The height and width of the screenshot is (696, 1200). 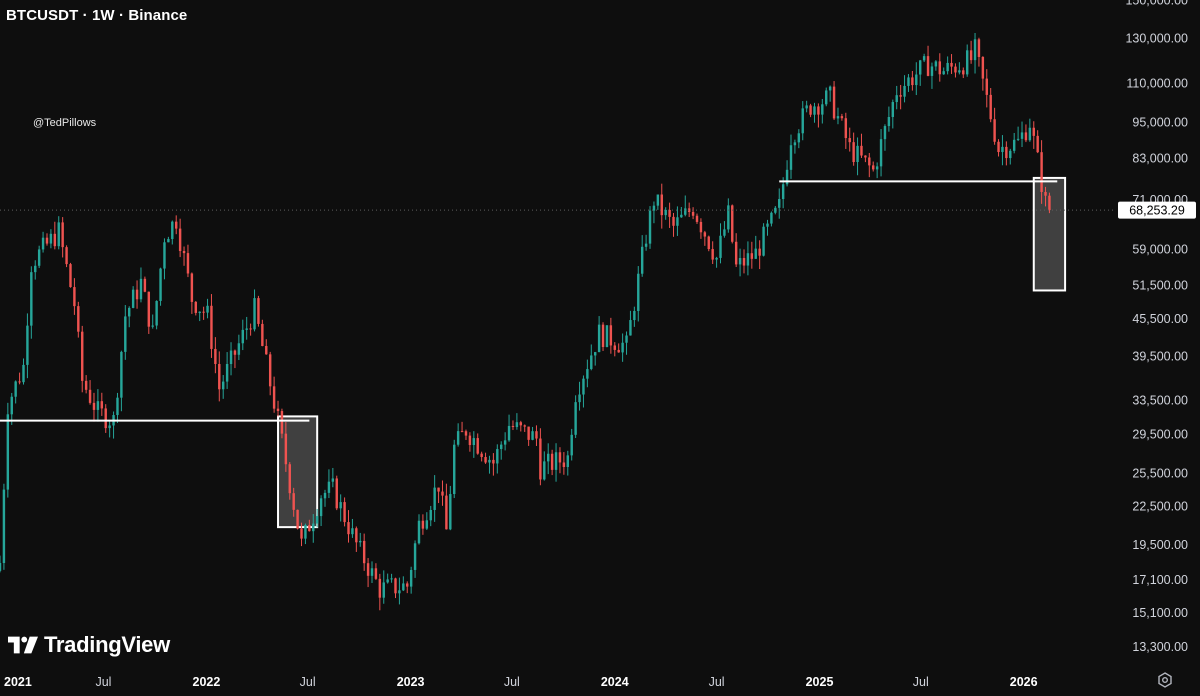 I want to click on chart-settings-icon, so click(x=1165, y=680).